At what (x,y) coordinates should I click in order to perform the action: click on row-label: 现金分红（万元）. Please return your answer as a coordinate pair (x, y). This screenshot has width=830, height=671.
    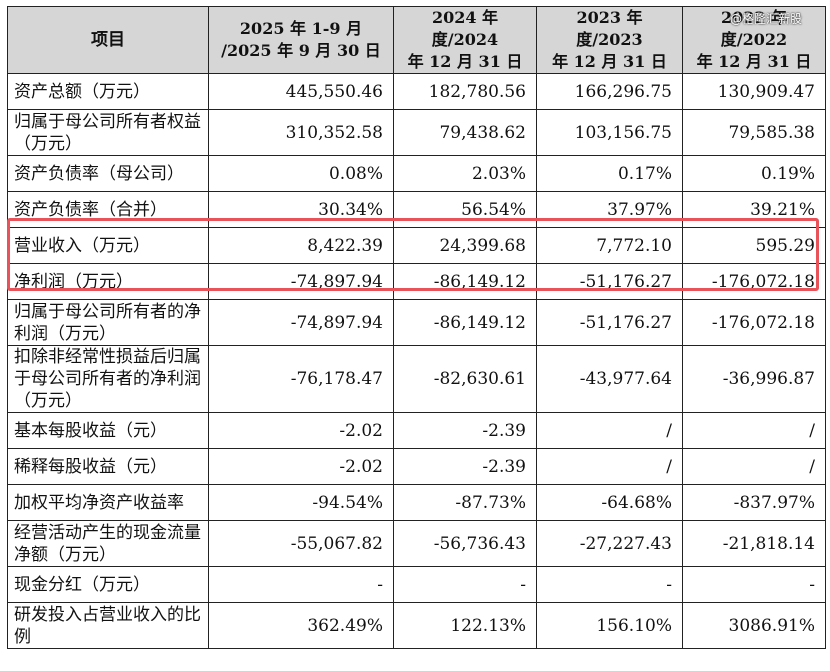
    Looking at the image, I should click on (108, 584).